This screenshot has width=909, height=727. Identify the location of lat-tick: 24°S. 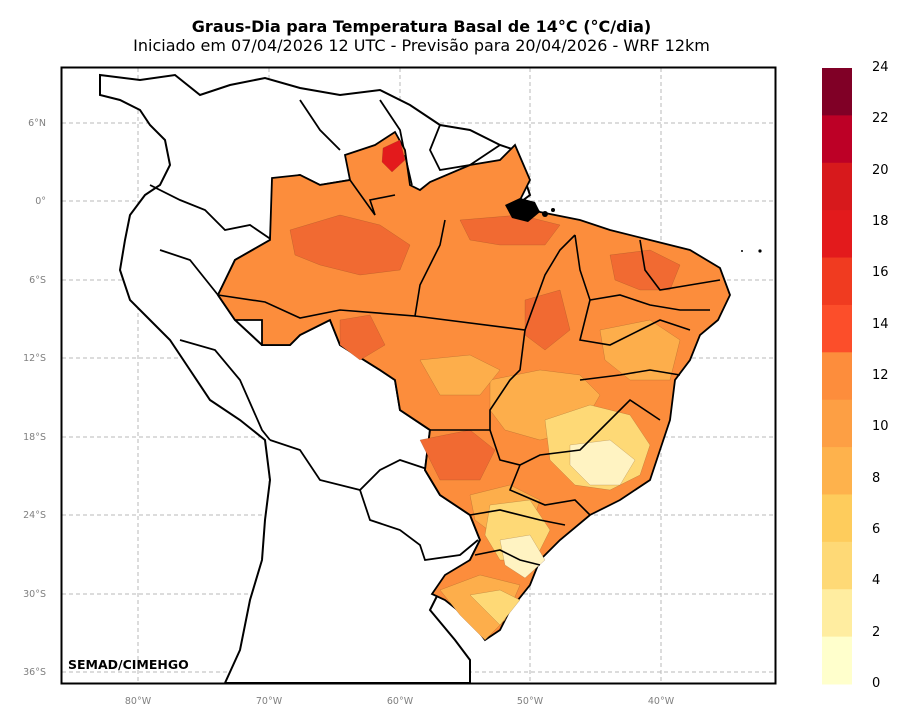
(34, 515).